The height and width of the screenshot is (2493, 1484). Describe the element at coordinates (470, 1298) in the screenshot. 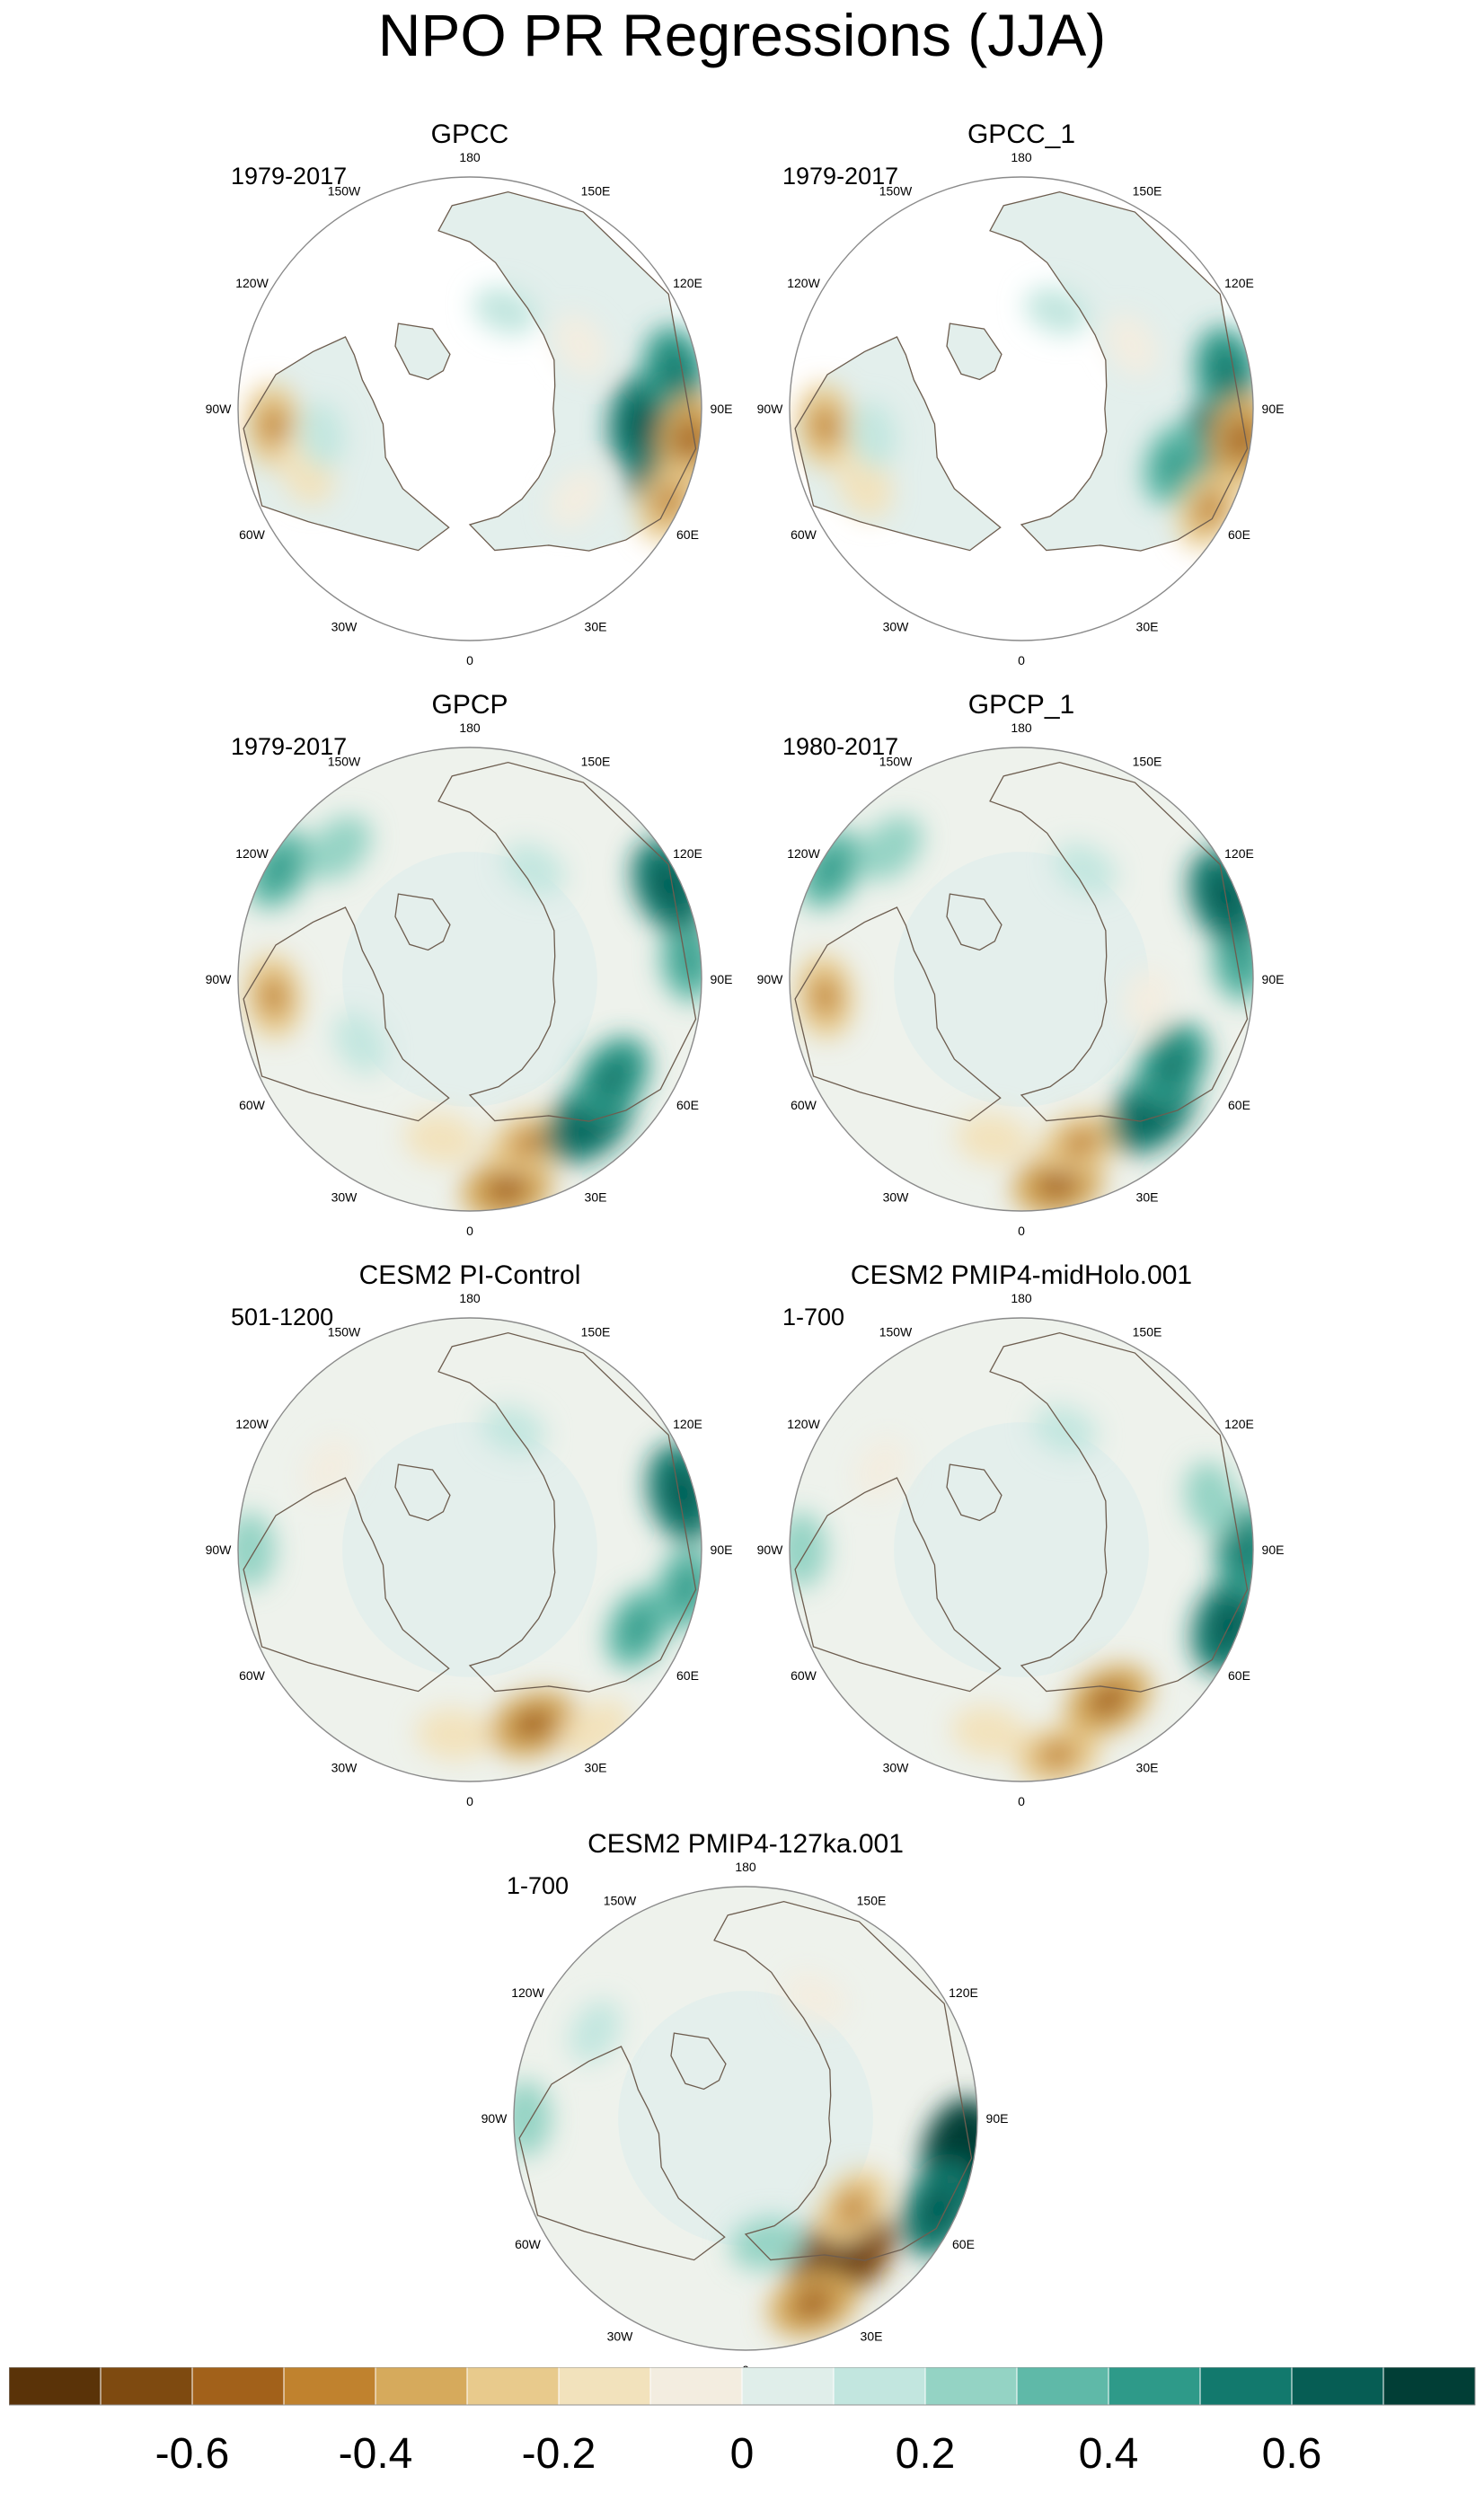

I see `longitude-label: 180` at that location.